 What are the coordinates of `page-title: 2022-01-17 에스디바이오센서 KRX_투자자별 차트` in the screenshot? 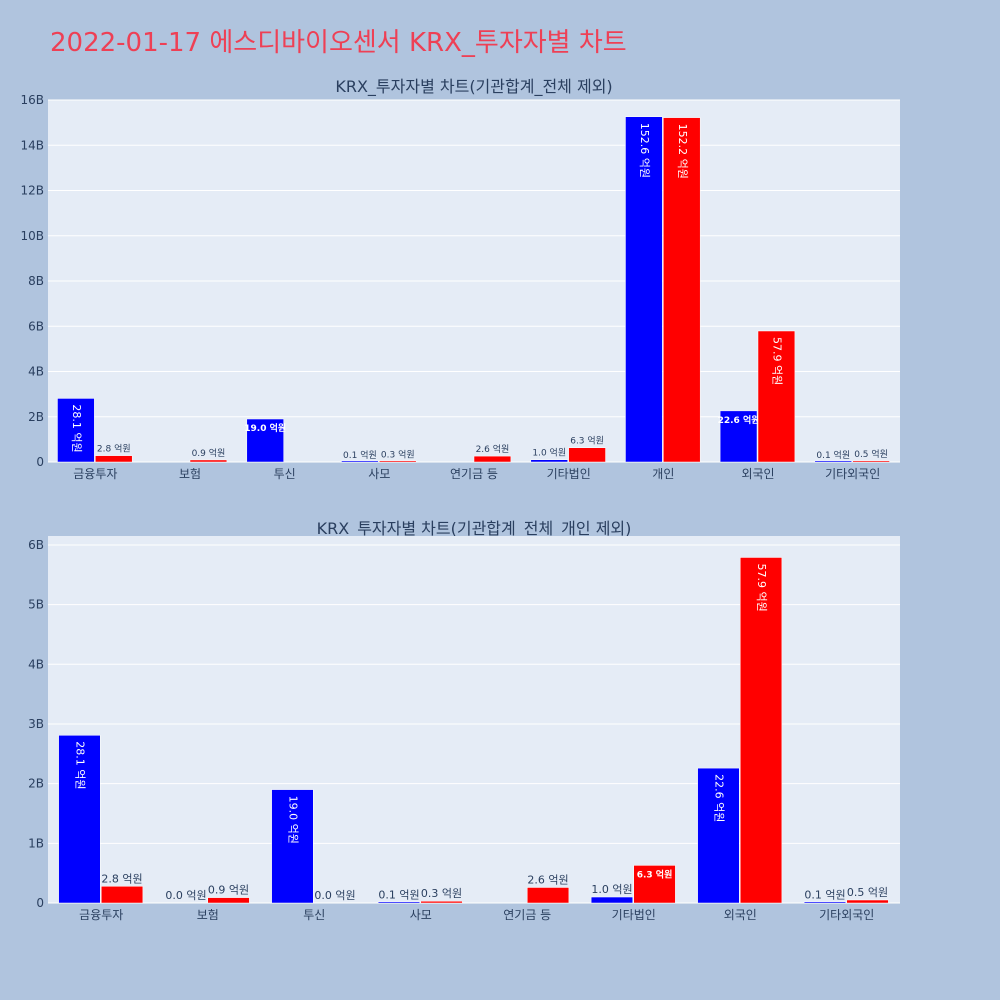 It's located at (338, 43).